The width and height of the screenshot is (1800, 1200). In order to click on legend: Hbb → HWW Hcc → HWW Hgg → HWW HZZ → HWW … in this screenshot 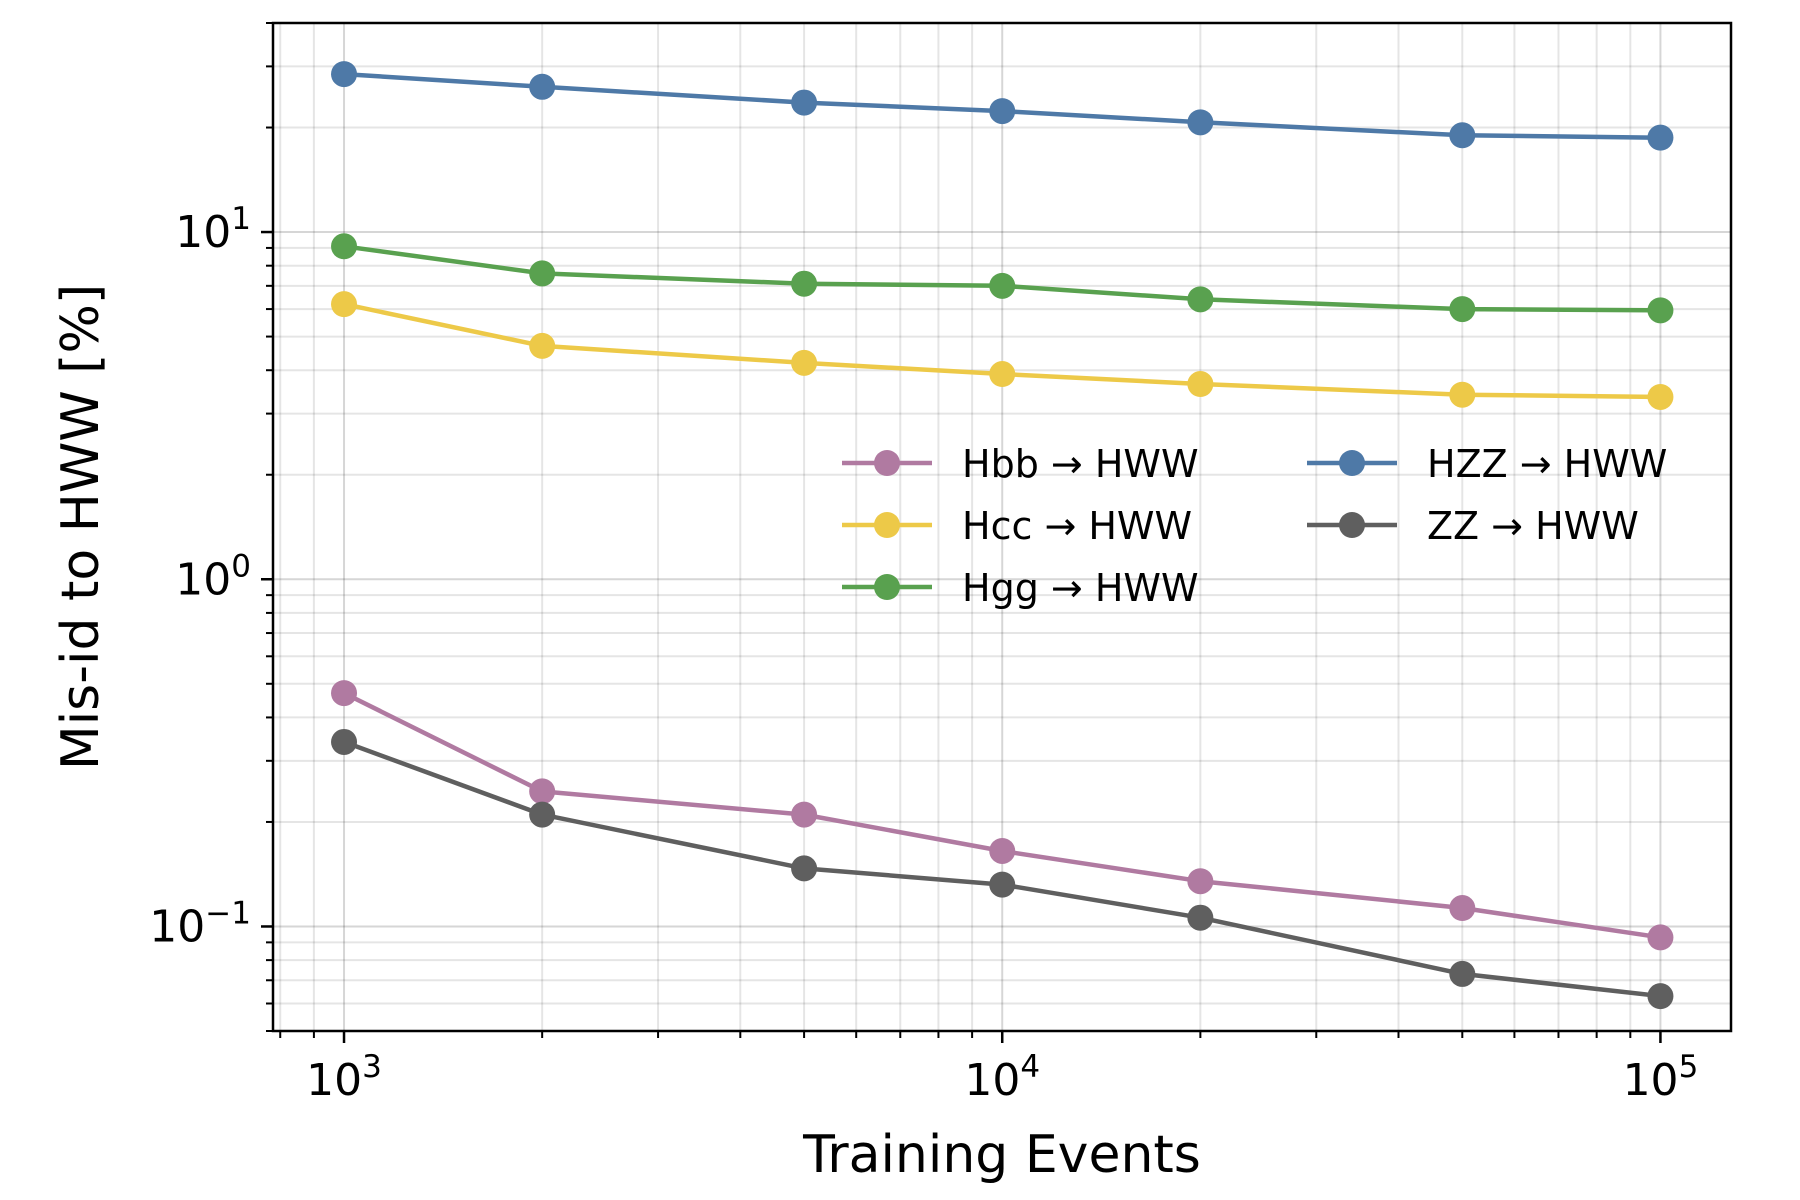, I will do `click(1254, 526)`.